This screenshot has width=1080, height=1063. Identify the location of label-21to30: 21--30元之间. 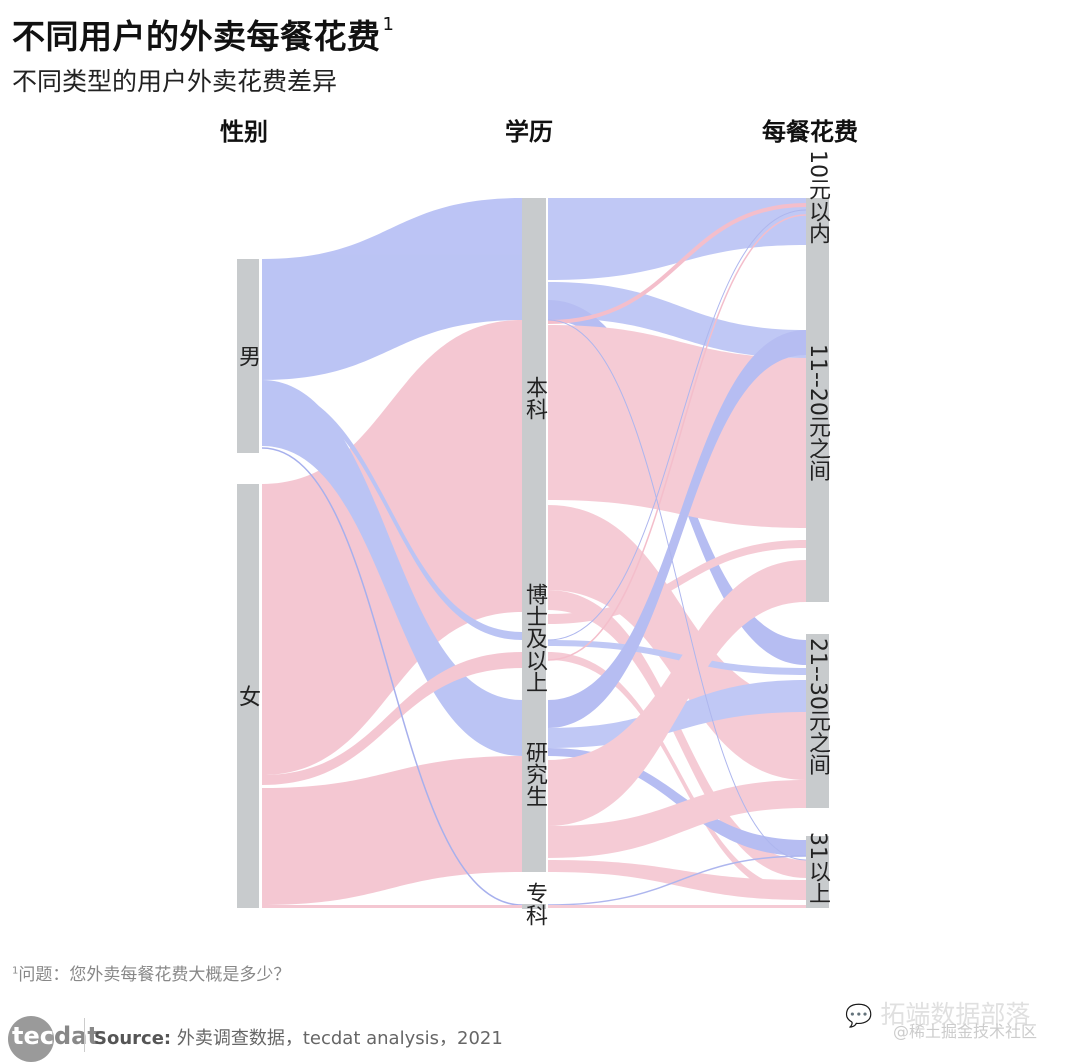
(817, 707).